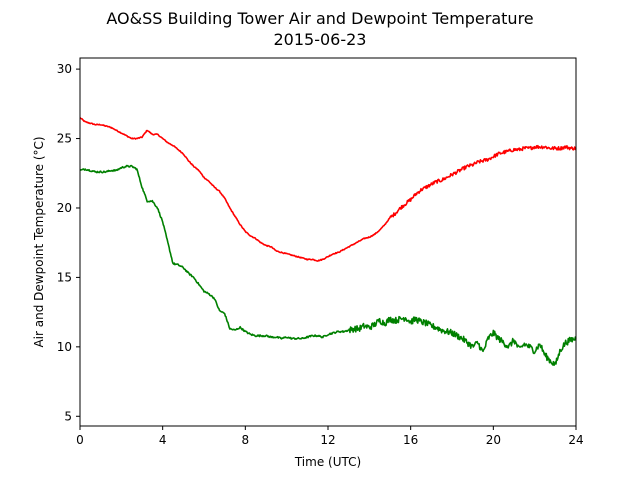 The width and height of the screenshot is (640, 480). Describe the element at coordinates (64, 277) in the screenshot. I see `y-tick-label: 15` at that location.